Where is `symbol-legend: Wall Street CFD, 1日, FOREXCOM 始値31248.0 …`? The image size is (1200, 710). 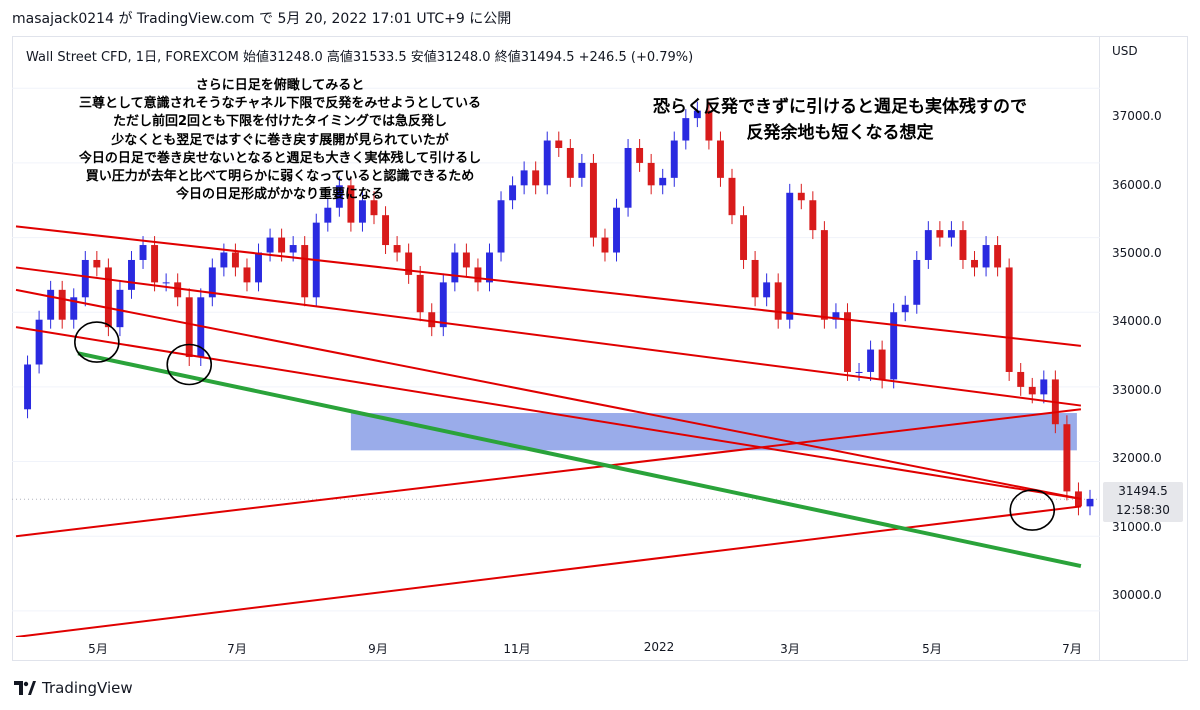
symbol-legend: Wall Street CFD, 1日, FOREXCOM 始値31248.0 … is located at coordinates (359, 55).